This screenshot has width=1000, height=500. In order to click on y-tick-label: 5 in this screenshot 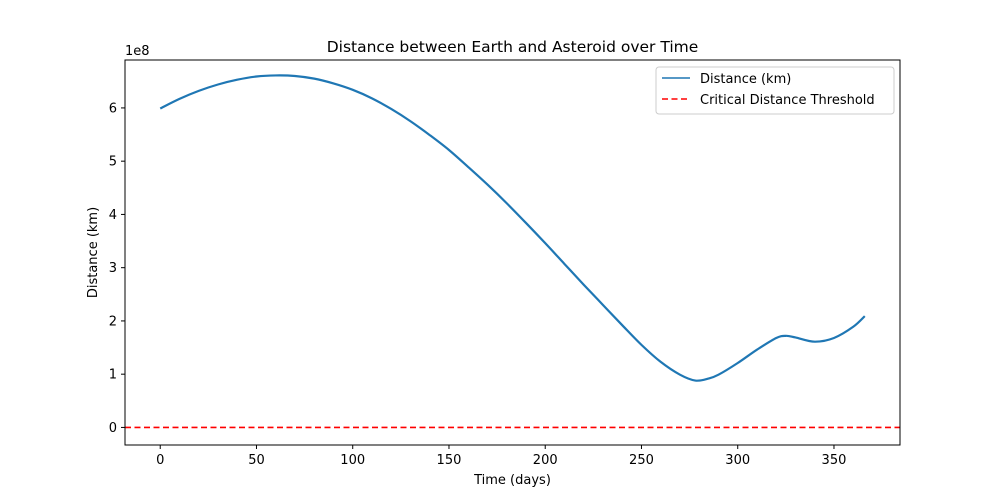, I will do `click(113, 162)`.